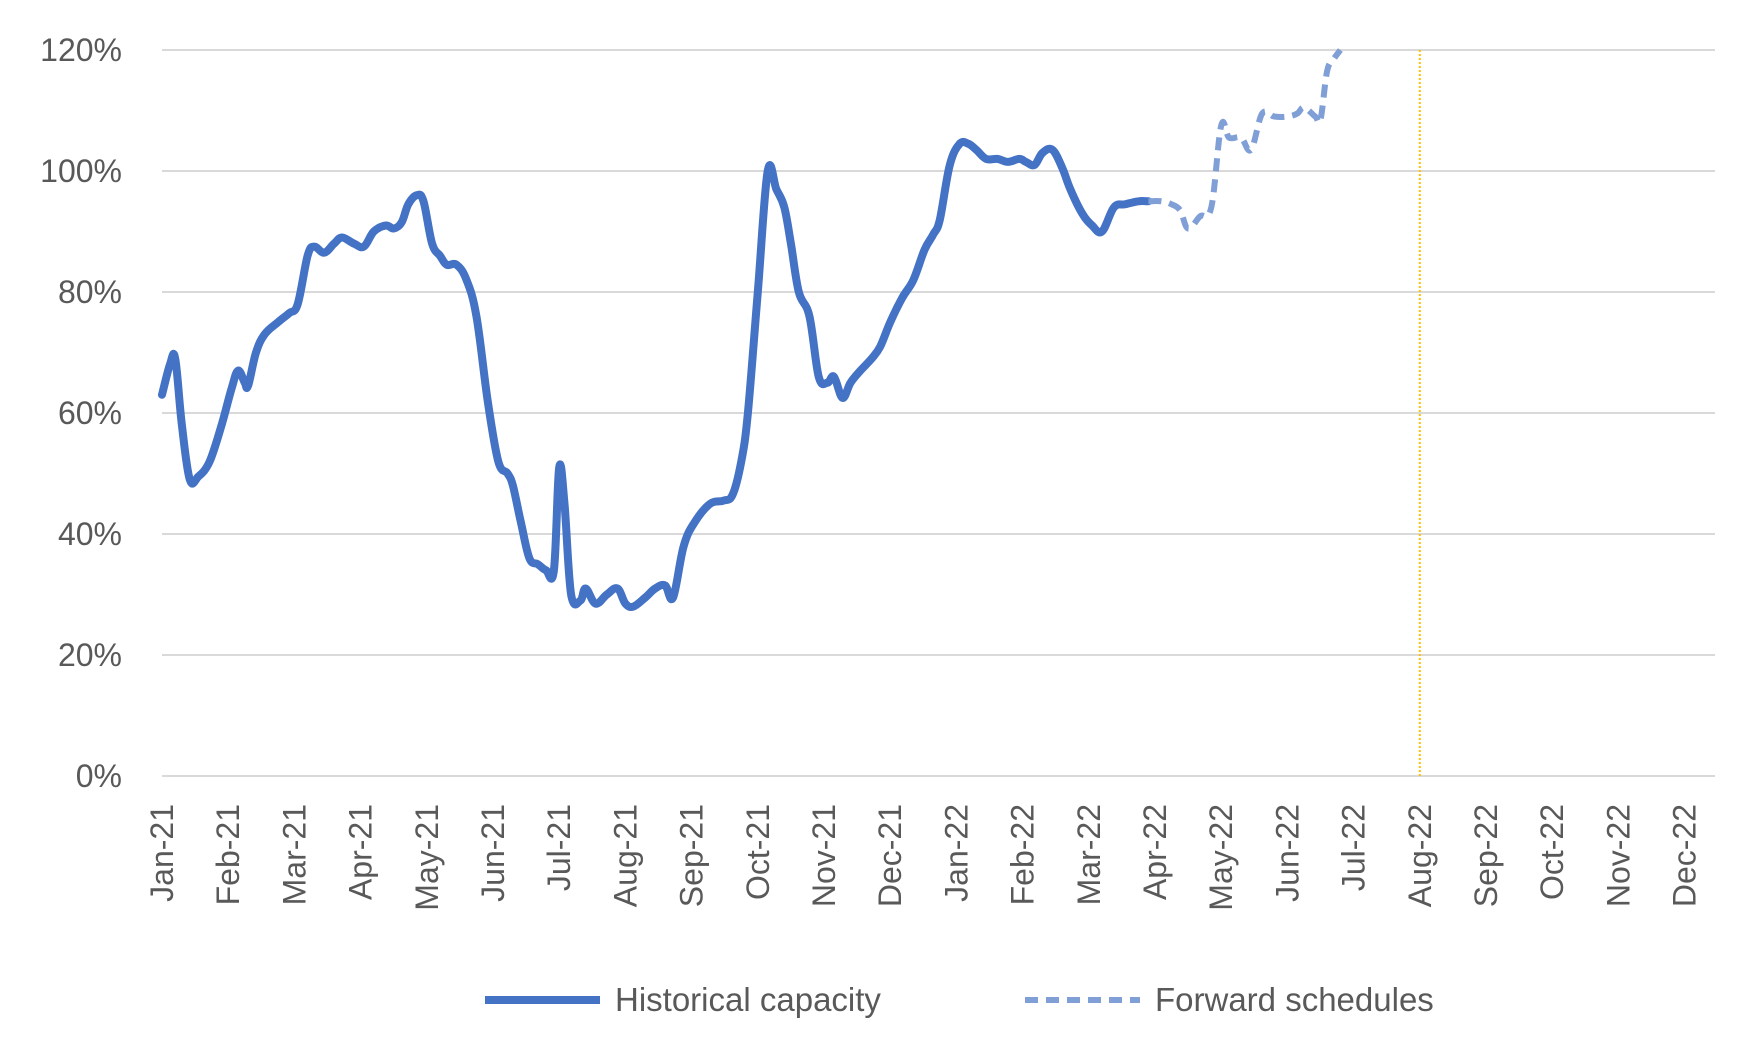 This screenshot has height=1043, width=1754. I want to click on series-line-forward-schedules, so click(1245, 140).